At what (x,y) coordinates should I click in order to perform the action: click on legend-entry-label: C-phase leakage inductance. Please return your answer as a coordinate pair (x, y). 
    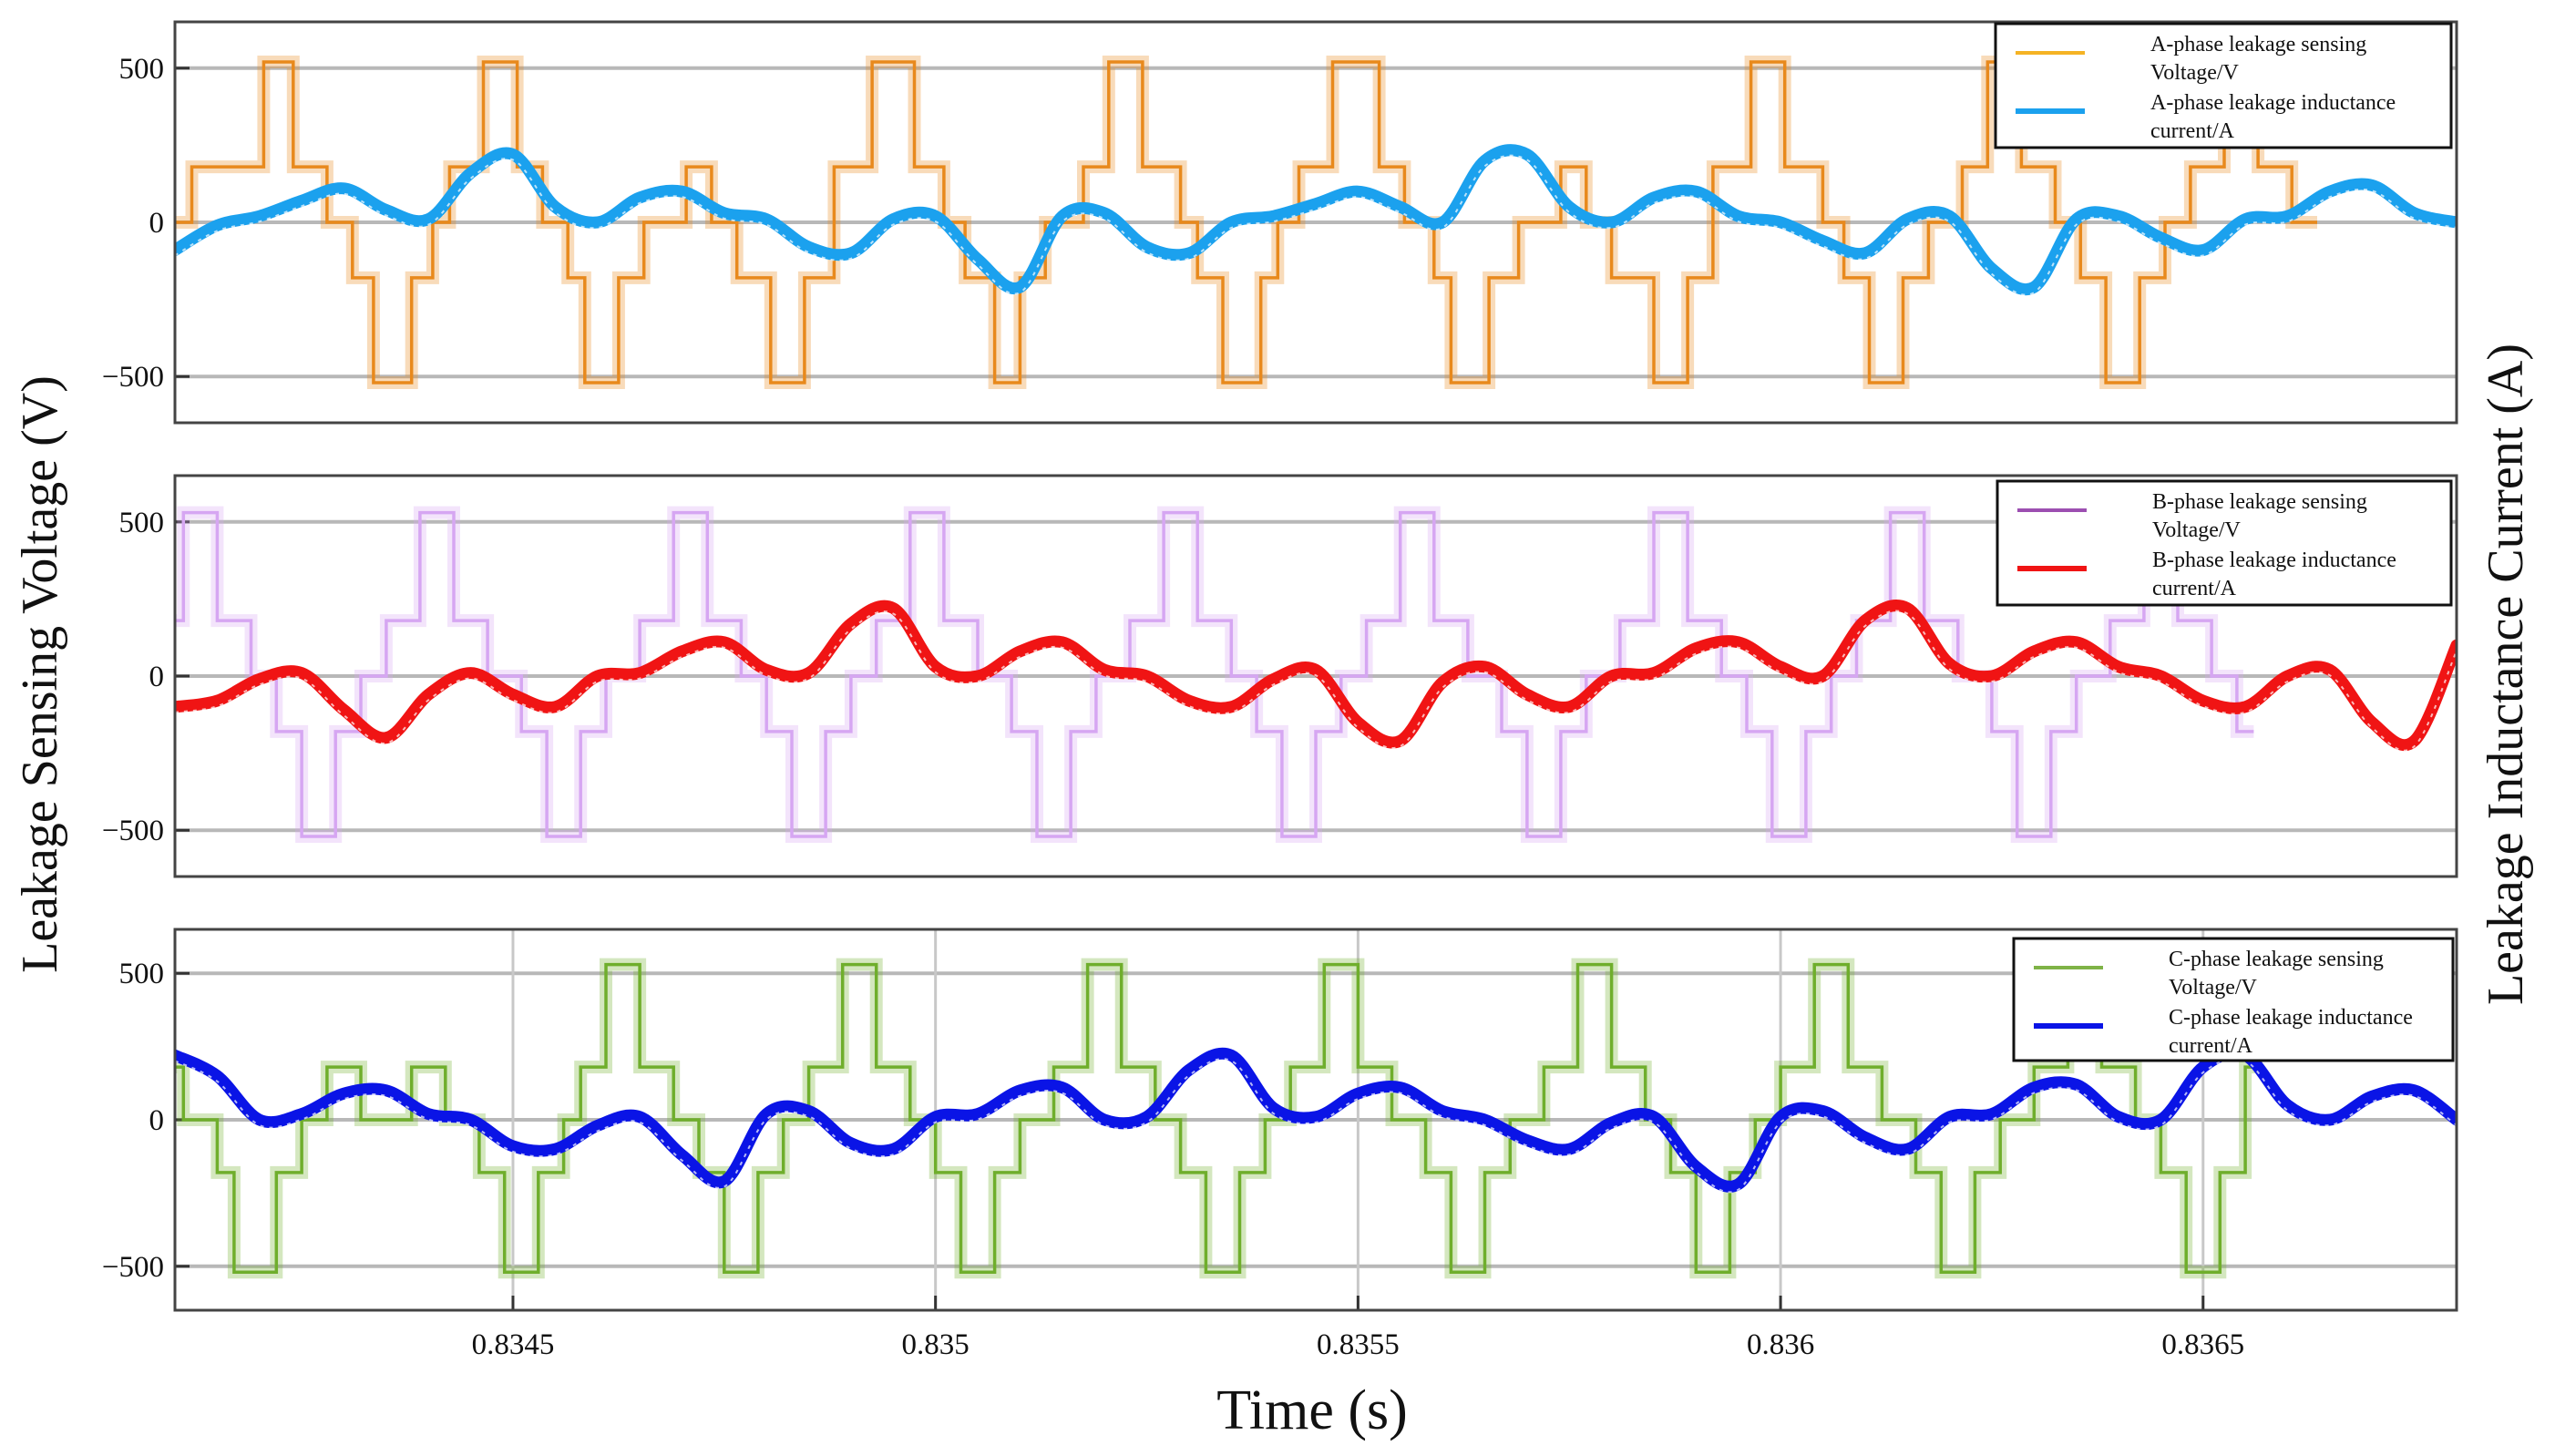
    Looking at the image, I should click on (2291, 1018).